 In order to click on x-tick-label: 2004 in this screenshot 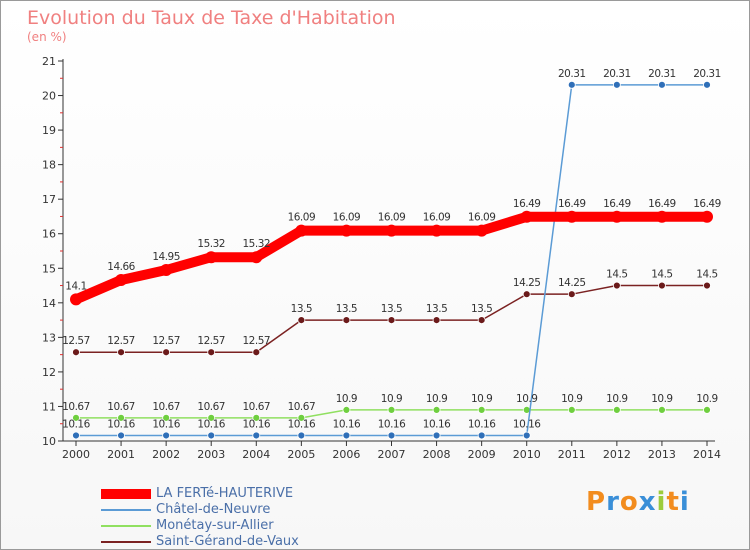, I will do `click(256, 454)`.